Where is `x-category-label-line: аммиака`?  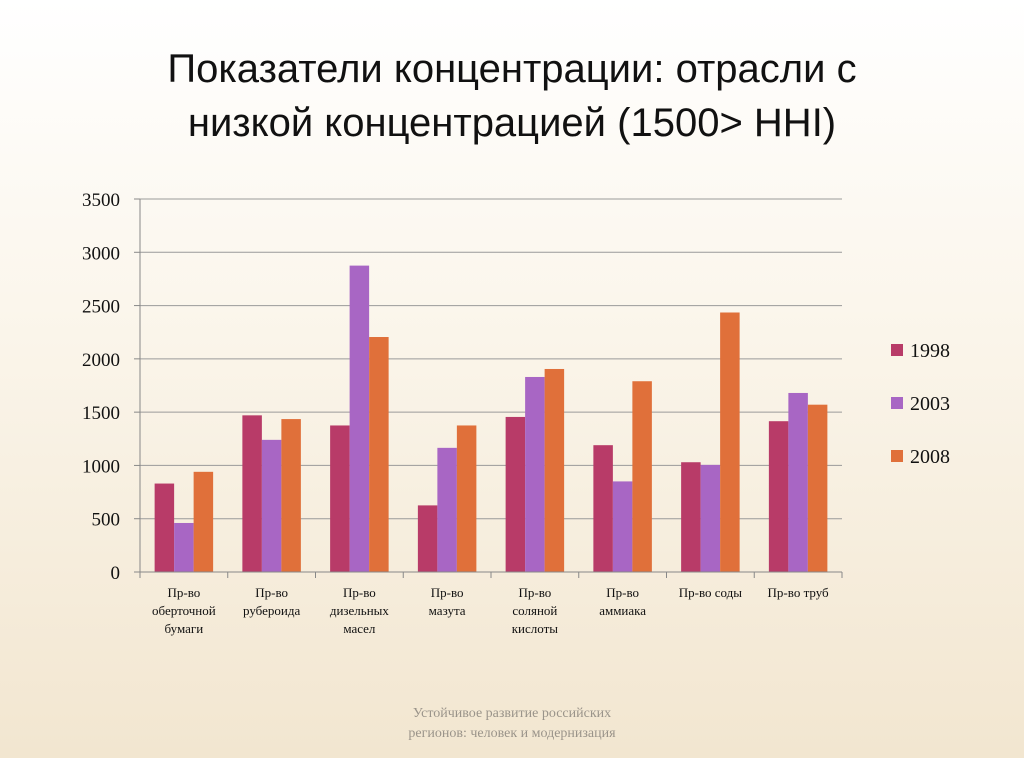
x-category-label-line: аммиака is located at coordinates (622, 610).